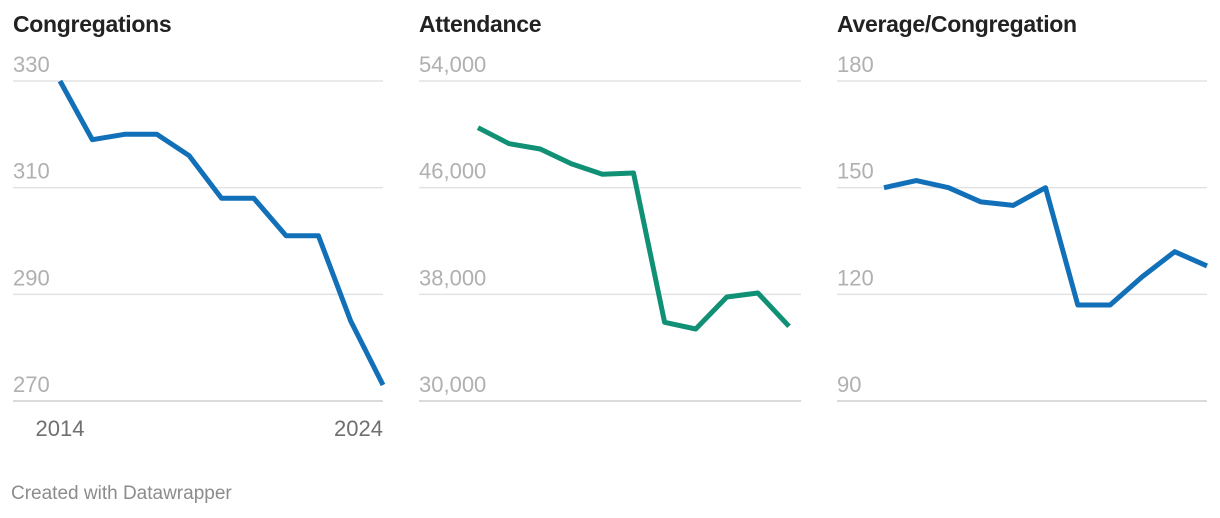 The height and width of the screenshot is (518, 1220). I want to click on average-congregation-y-tick-label: 120, so click(855, 277).